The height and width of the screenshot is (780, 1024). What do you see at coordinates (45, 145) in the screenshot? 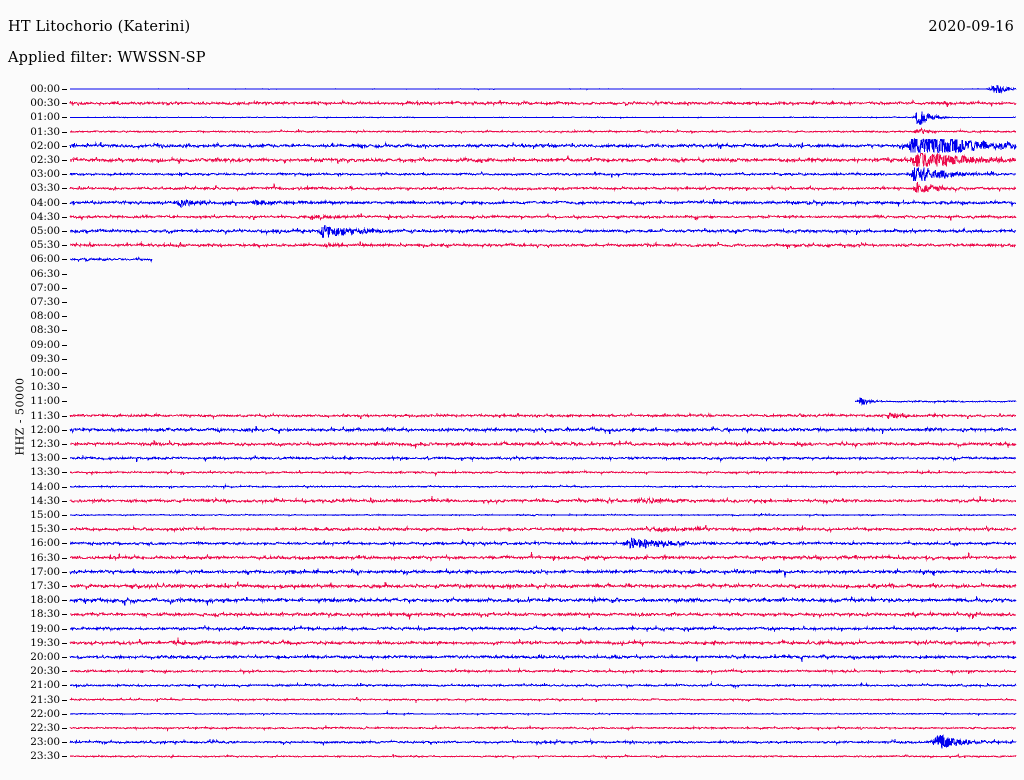
I see `time-tick-label: 02:00` at bounding box center [45, 145].